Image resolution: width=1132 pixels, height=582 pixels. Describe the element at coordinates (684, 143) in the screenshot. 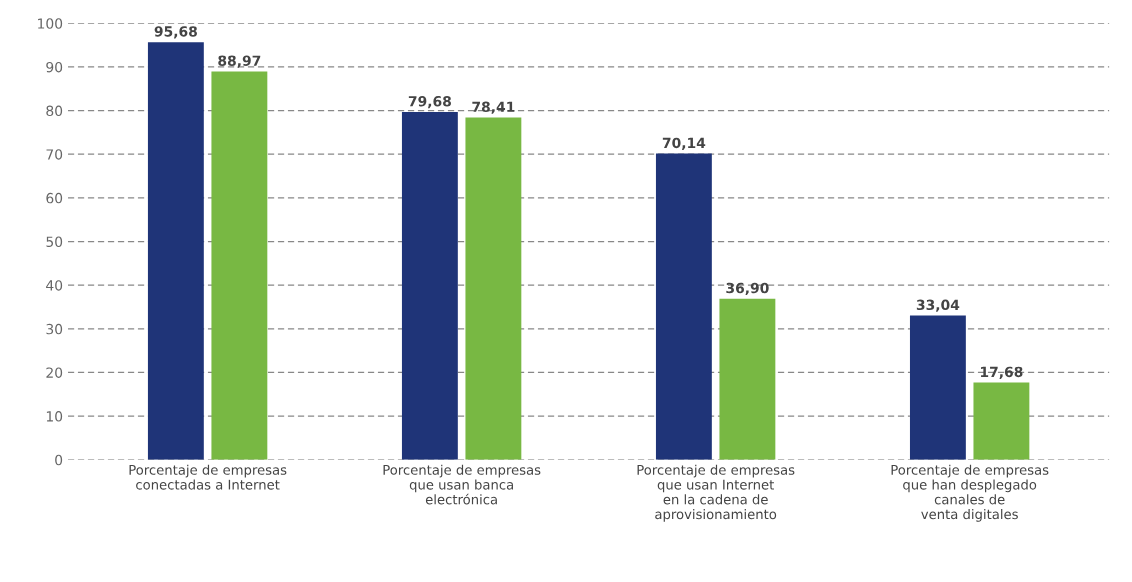

I see `data-label: 70,14` at that location.